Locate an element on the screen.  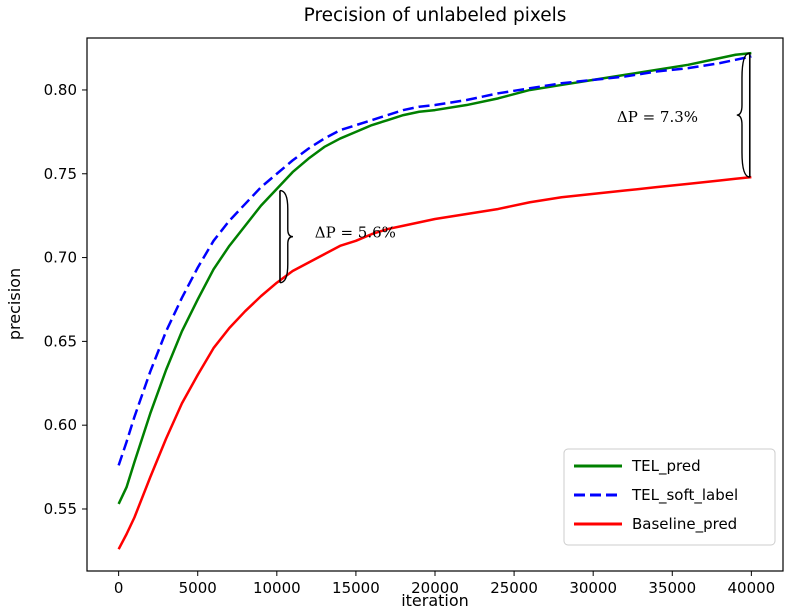
delta-p-annotation: ΔP = 7.3% is located at coordinates (657, 117).